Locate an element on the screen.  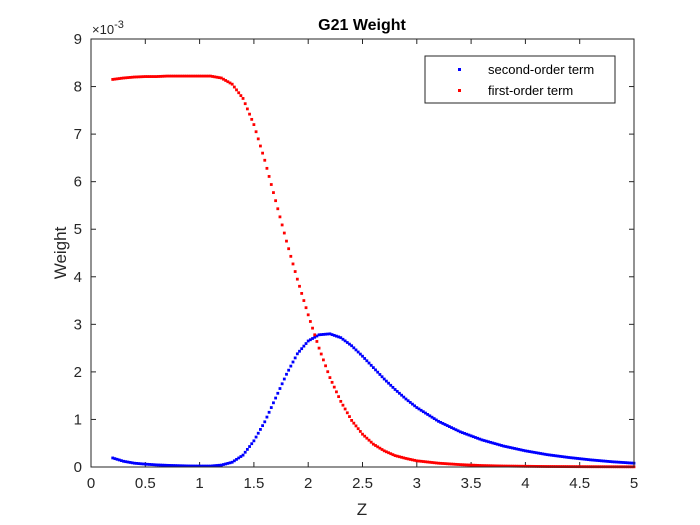
y-tick-label: 7 is located at coordinates (78, 134).